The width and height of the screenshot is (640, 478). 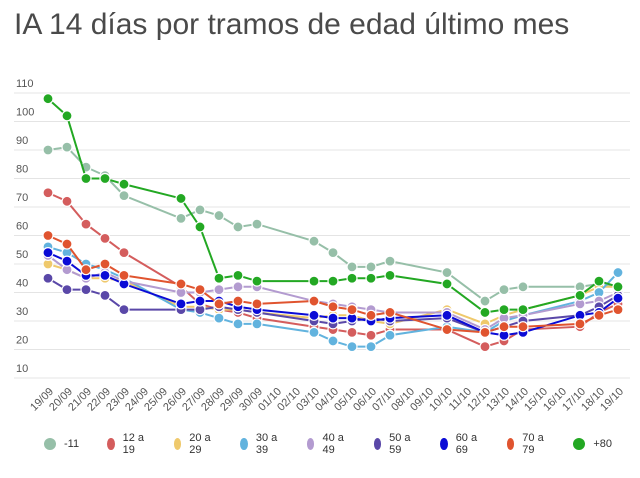 I want to click on legend-item: 20 a 29, so click(x=193, y=444).